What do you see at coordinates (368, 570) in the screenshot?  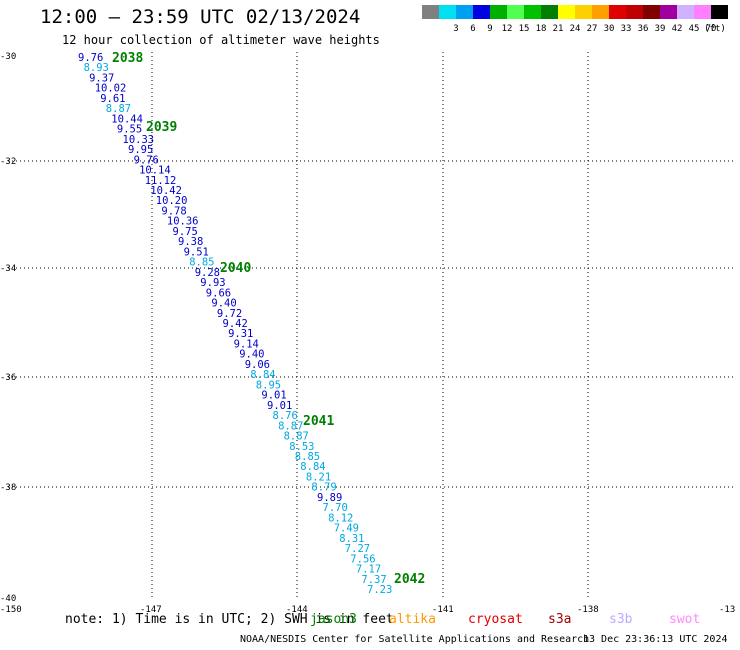 I see `wave-height-reading: 7.17` at bounding box center [368, 570].